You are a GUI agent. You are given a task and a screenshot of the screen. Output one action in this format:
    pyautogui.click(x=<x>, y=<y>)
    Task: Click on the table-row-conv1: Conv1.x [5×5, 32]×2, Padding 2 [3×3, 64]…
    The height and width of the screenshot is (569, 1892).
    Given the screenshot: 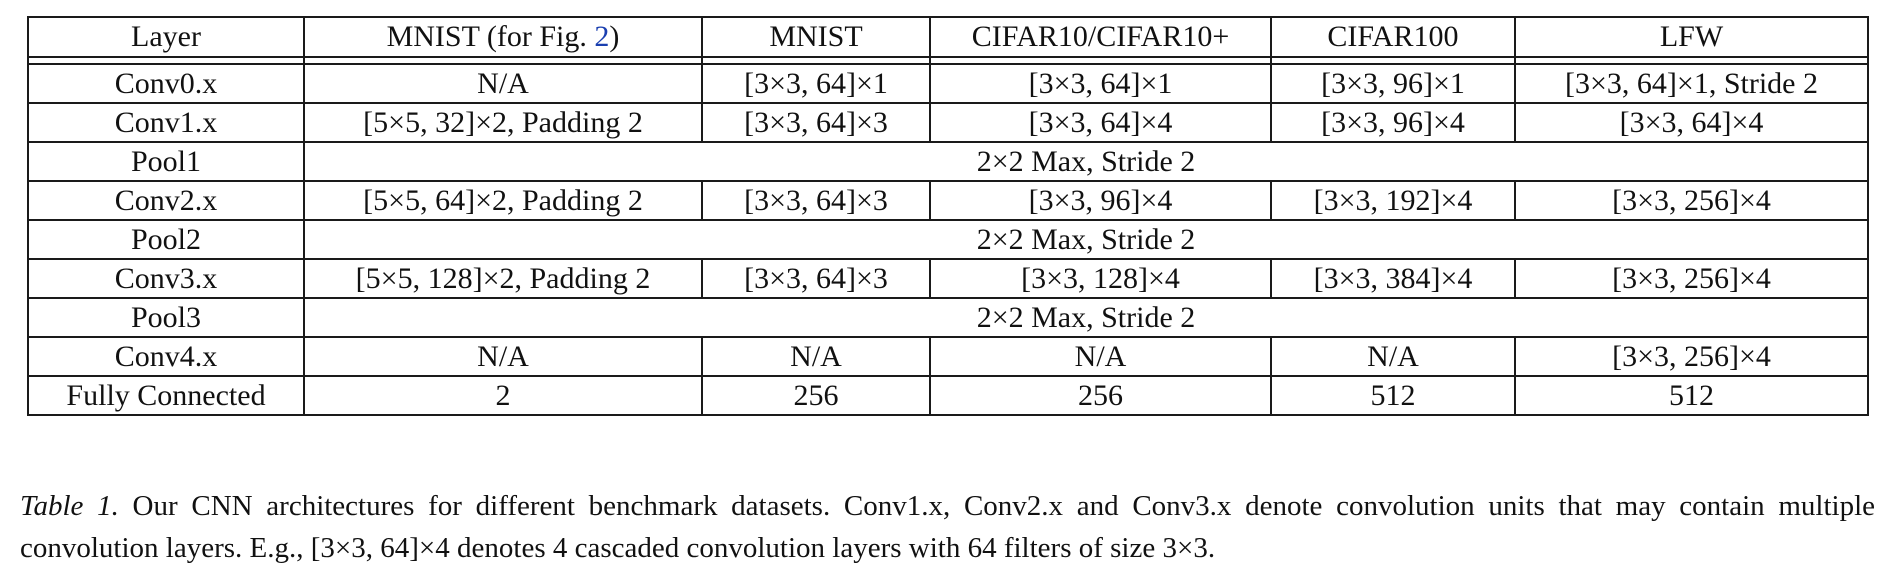 What is the action you would take?
    pyautogui.click(x=948, y=122)
    